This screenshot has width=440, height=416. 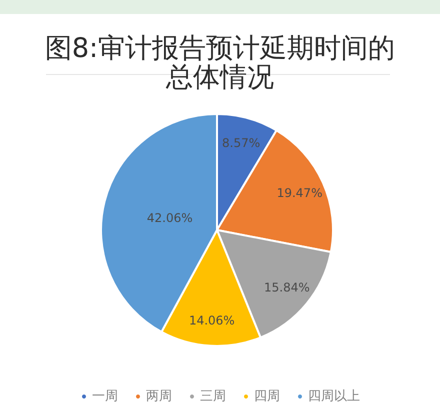 I want to click on legend-label: 一周, so click(x=105, y=396).